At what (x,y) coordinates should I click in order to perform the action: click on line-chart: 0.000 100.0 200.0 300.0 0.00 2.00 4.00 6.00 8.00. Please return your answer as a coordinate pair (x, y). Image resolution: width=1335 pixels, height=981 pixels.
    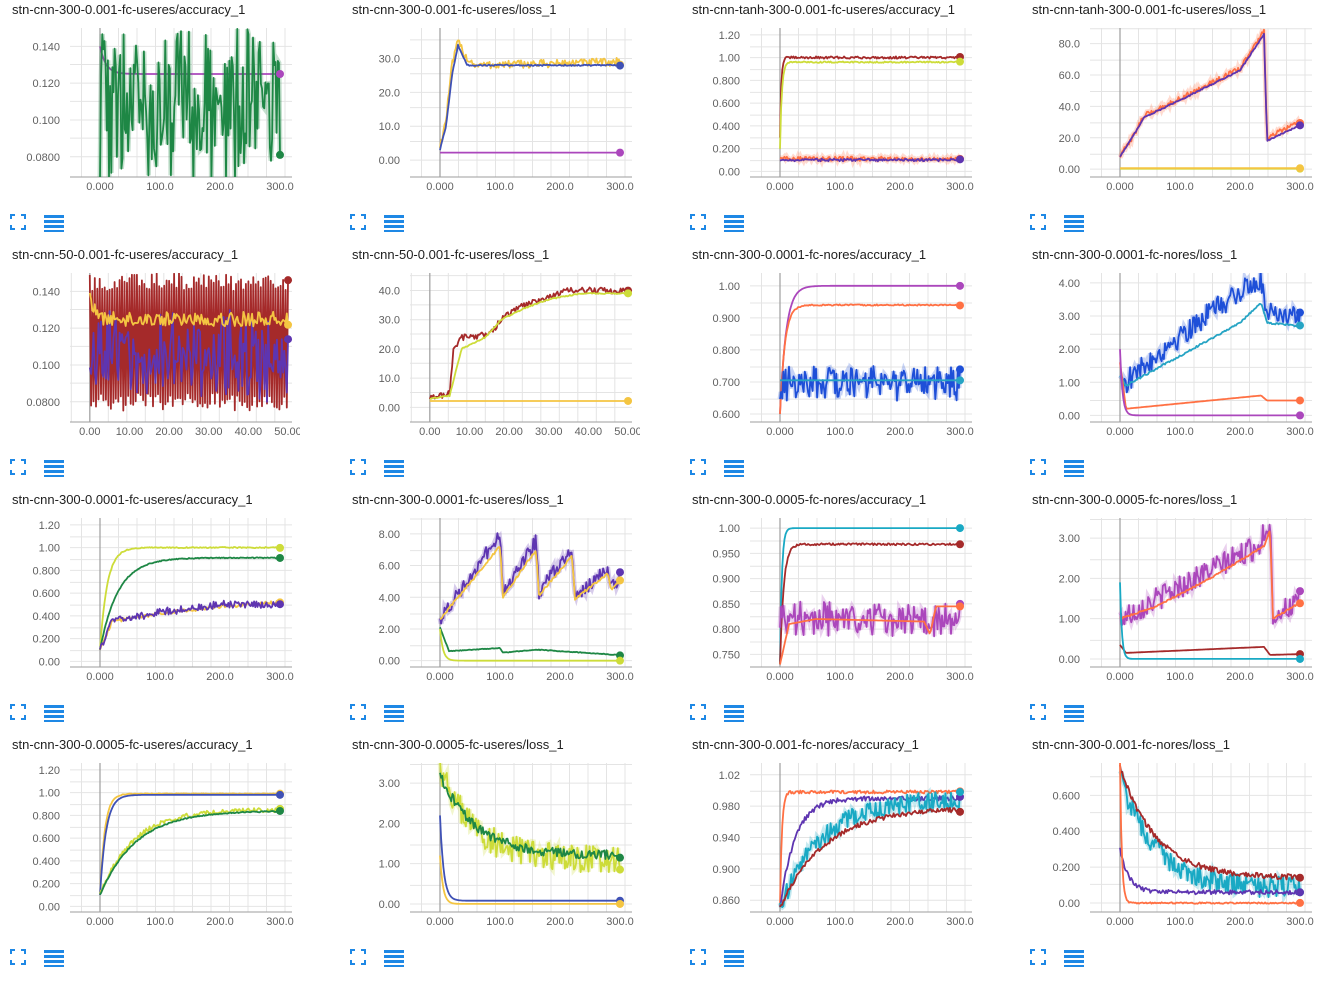
    Looking at the image, I should click on (490, 597).